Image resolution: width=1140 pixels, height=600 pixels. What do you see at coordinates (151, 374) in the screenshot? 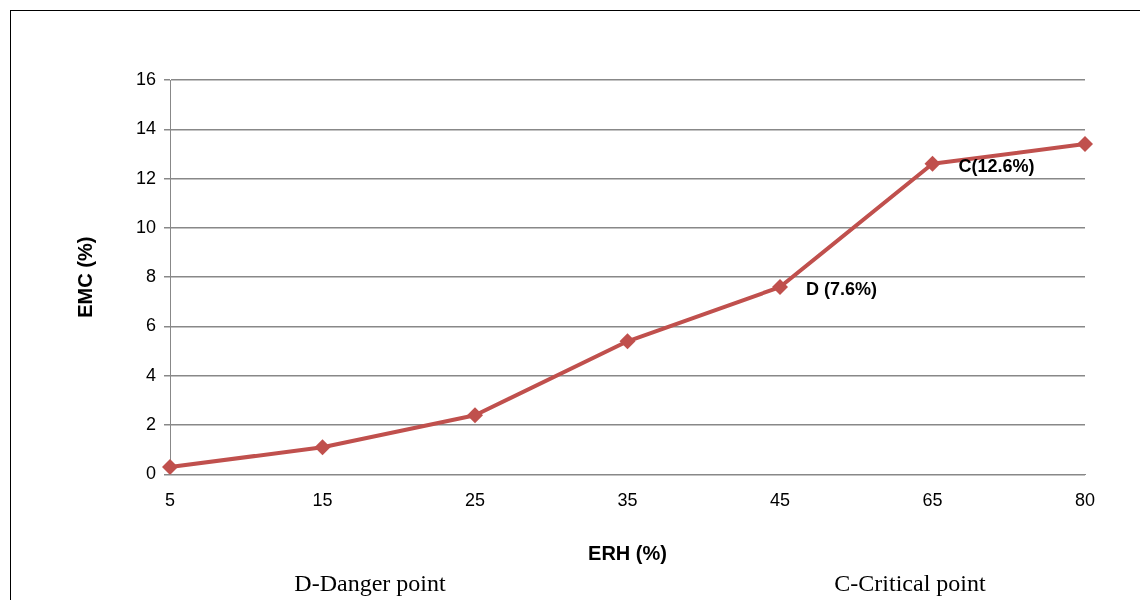
I see `y-tick-label: 4` at bounding box center [151, 374].